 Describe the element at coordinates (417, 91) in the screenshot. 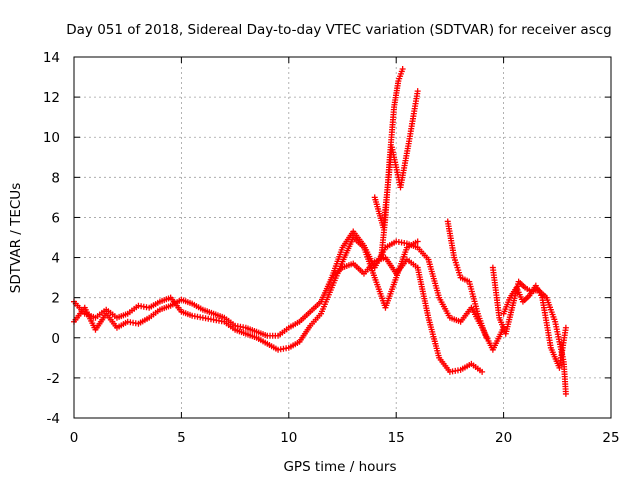

I see `data-point-track-d` at that location.